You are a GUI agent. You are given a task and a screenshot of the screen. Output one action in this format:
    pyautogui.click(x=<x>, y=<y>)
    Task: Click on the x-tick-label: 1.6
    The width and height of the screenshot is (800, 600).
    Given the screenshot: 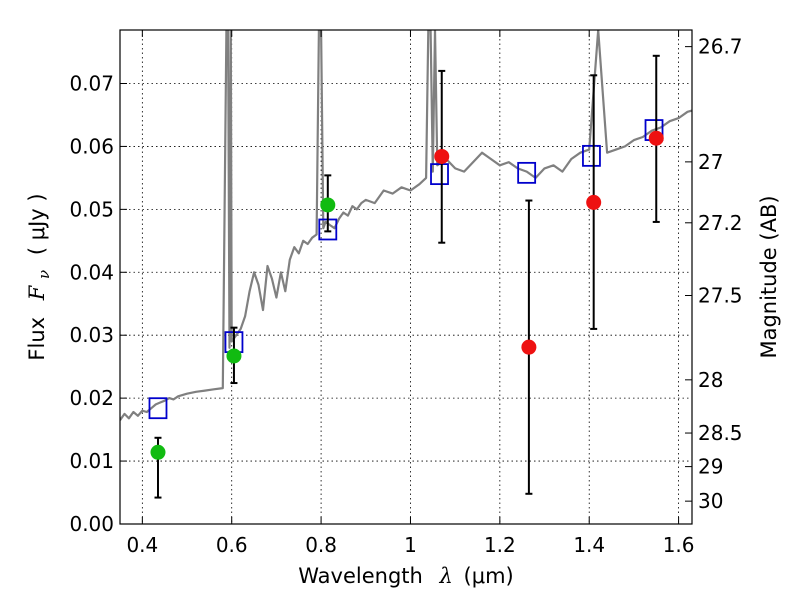 What is the action you would take?
    pyautogui.click(x=679, y=545)
    